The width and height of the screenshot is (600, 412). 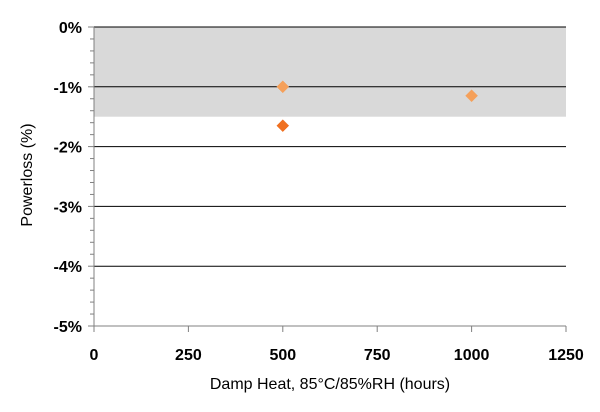 What do you see at coordinates (68, 148) in the screenshot?
I see `y-tick-label: -2%` at bounding box center [68, 148].